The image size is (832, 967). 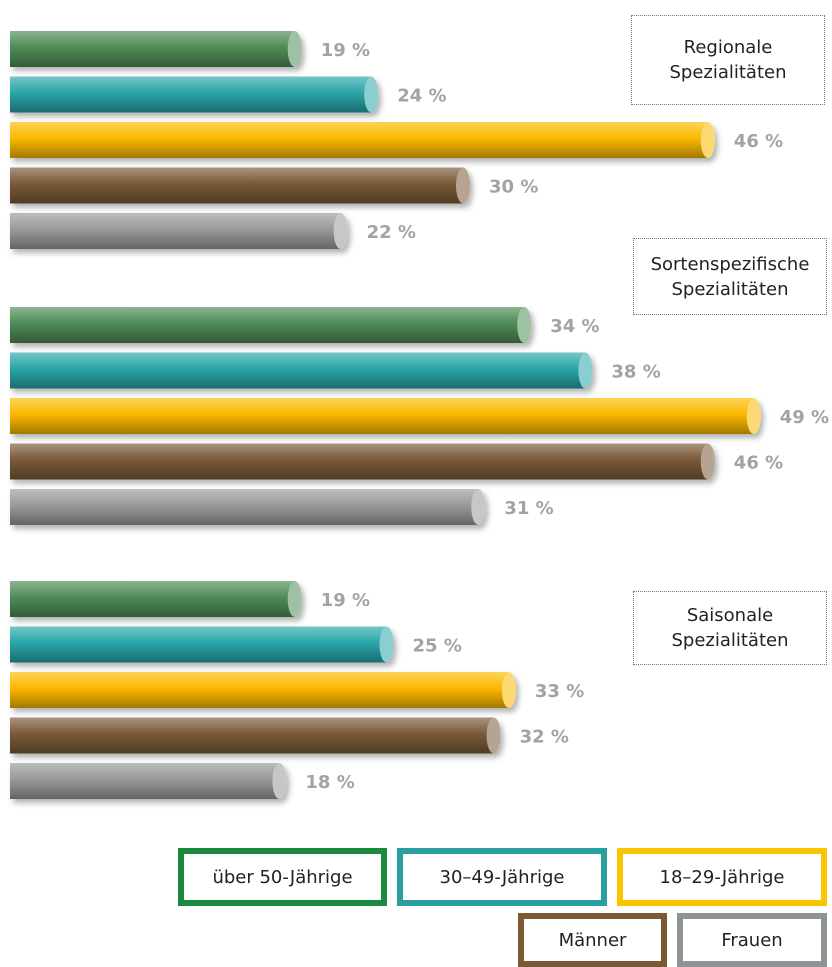 What do you see at coordinates (544, 737) in the screenshot?
I see `value-label: 32 %` at bounding box center [544, 737].